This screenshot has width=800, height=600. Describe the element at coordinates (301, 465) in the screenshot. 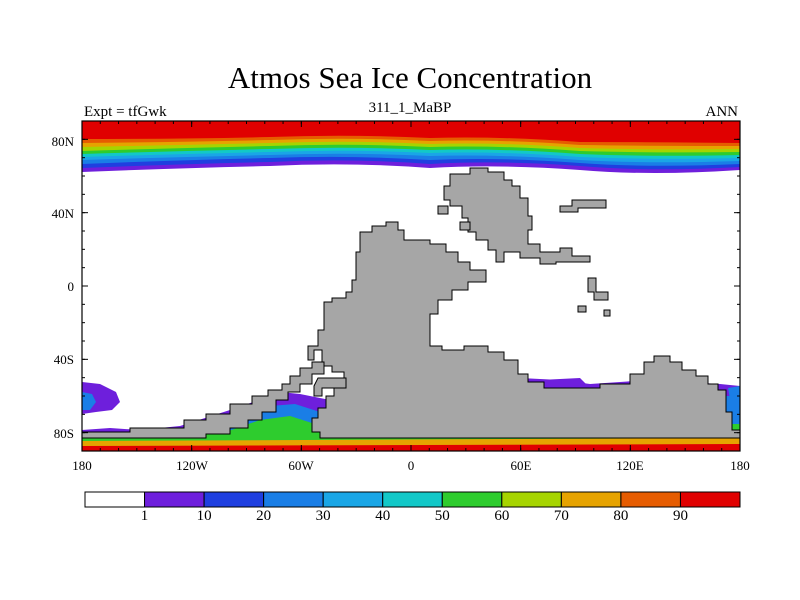

I see `lon-label-60w: 60W` at that location.